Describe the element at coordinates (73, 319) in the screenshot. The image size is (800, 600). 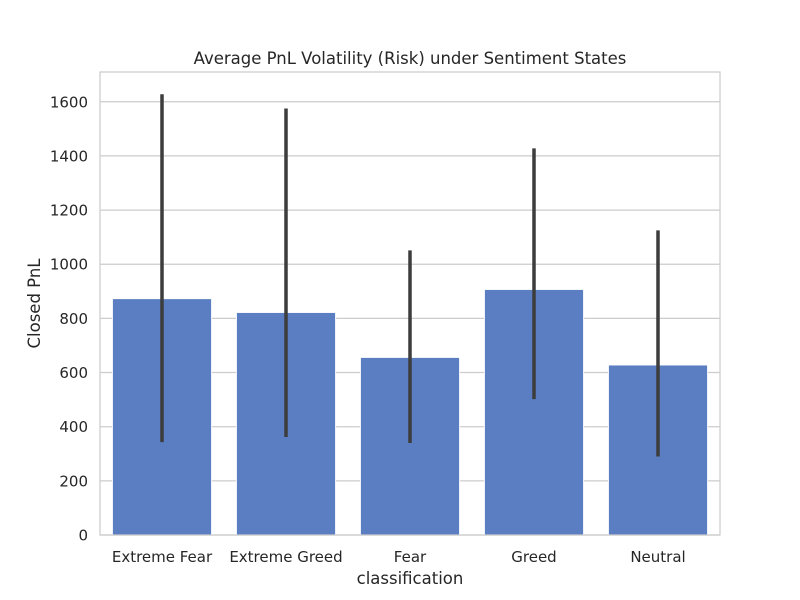
I see `y-tick-label: 800` at that location.